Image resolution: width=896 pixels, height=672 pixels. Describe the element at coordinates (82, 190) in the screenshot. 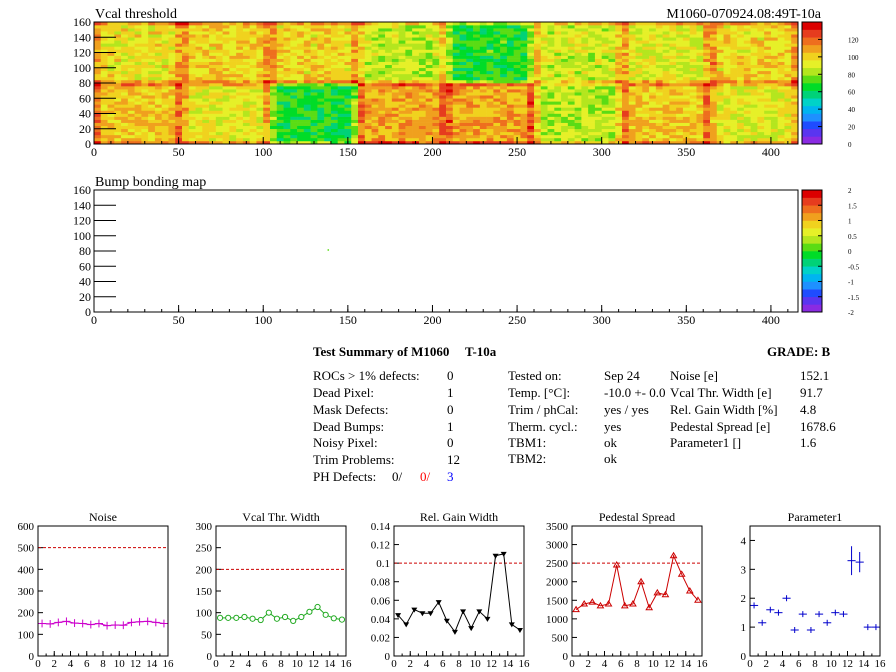

I see `y-tick-label: 160` at that location.